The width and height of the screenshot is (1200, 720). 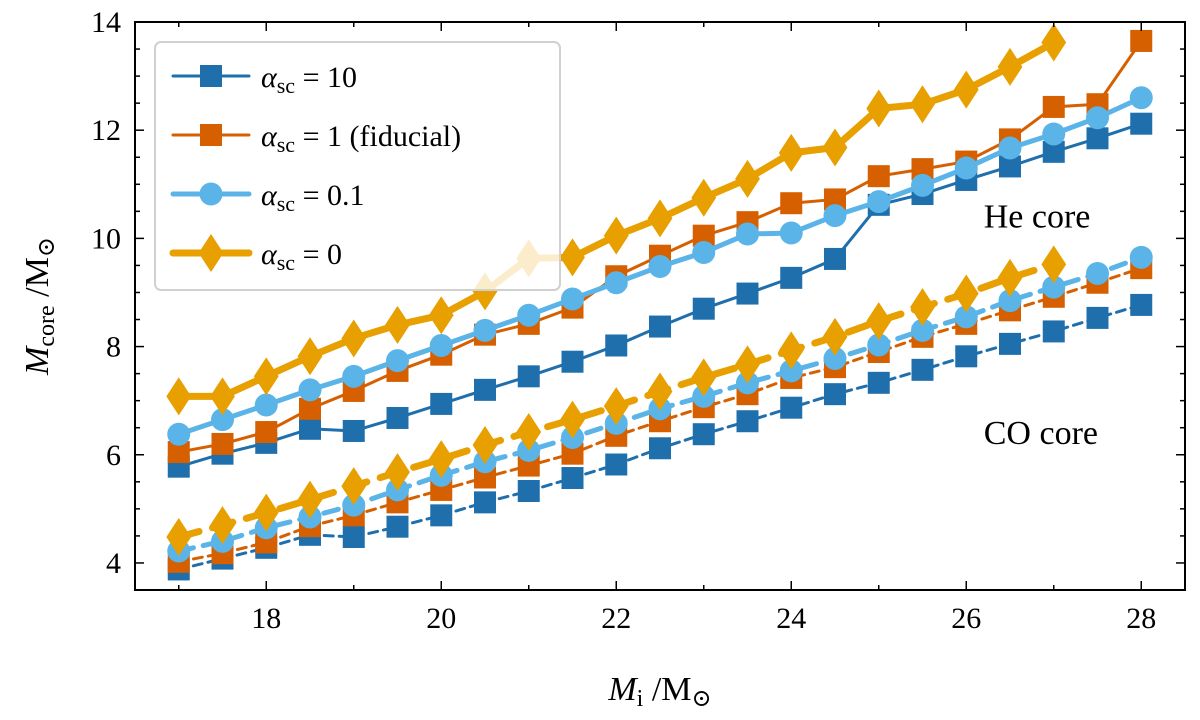 I want to click on annotation-layer: He core CO core, so click(x=1041, y=325).